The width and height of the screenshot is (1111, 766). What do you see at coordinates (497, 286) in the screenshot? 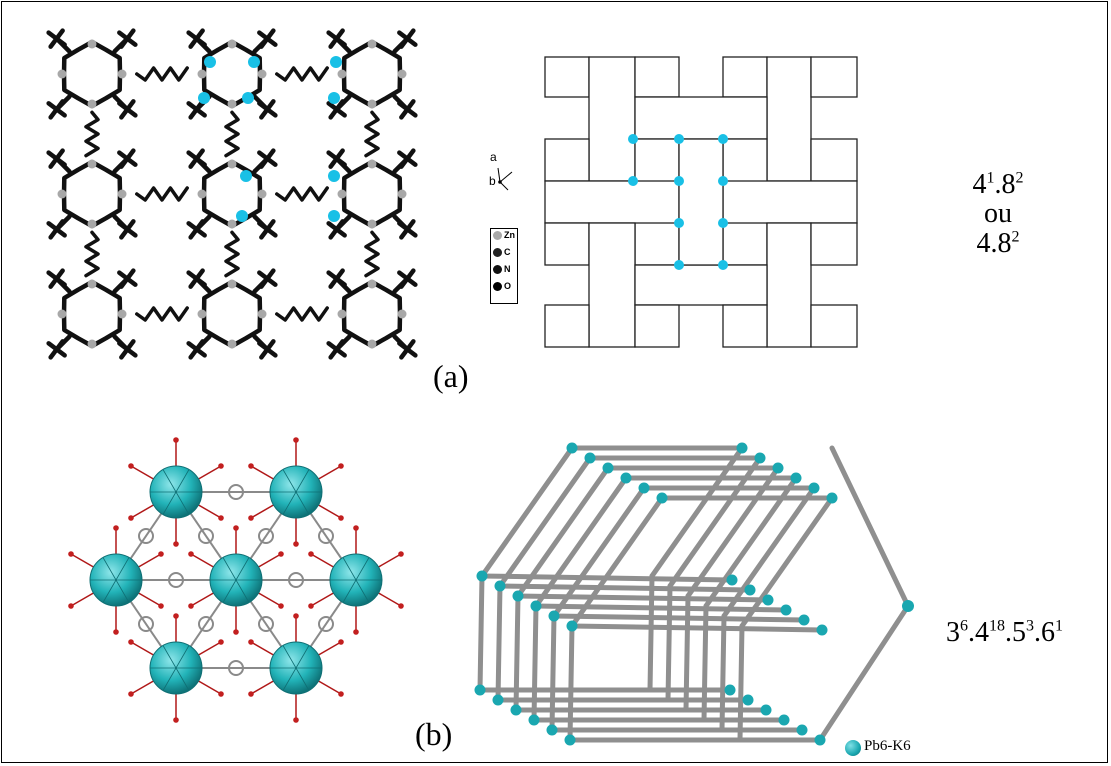
I see `o-legend-dot` at bounding box center [497, 286].